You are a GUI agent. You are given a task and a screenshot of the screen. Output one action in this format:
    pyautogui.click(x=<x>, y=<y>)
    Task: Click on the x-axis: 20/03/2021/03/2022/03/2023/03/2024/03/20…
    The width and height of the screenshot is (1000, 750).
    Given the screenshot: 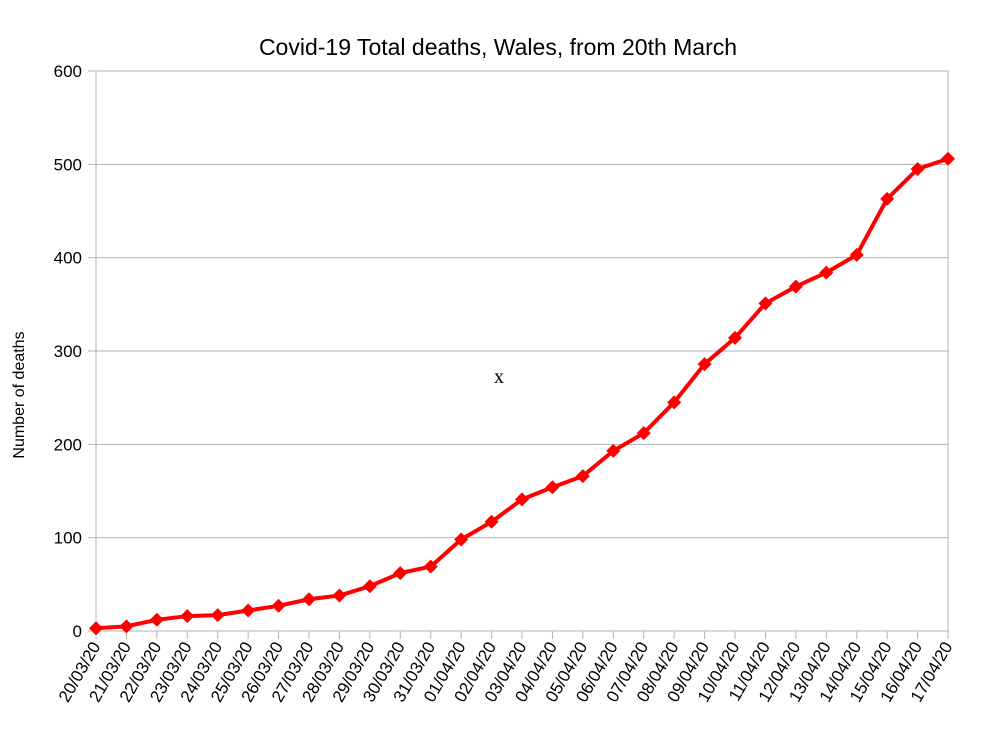 What is the action you would take?
    pyautogui.click(x=505, y=668)
    